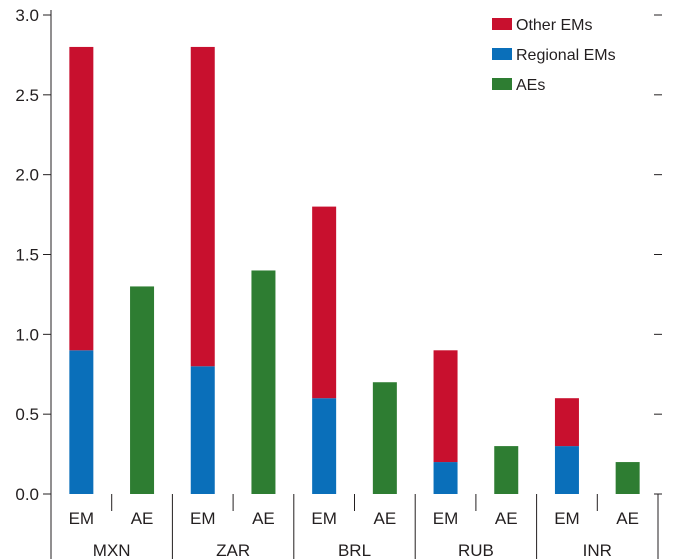 The height and width of the screenshot is (559, 673). I want to click on legend-label: AEs, so click(530, 85).